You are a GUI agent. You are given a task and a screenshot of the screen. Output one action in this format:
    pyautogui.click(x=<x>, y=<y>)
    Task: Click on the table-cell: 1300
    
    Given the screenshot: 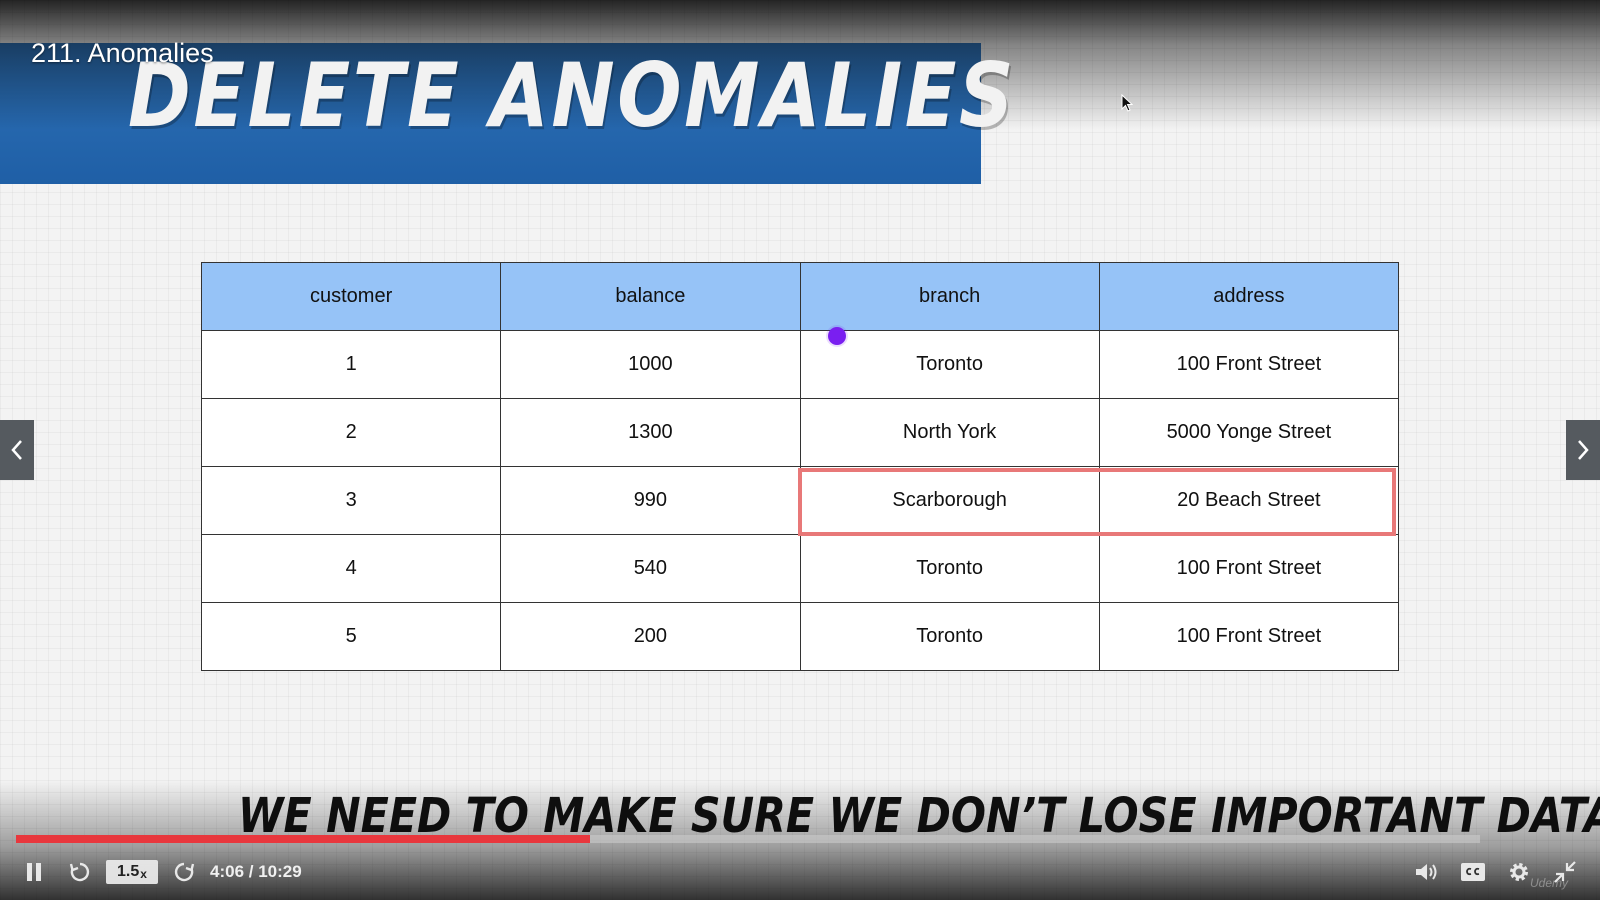 What is the action you would take?
    pyautogui.click(x=650, y=432)
    